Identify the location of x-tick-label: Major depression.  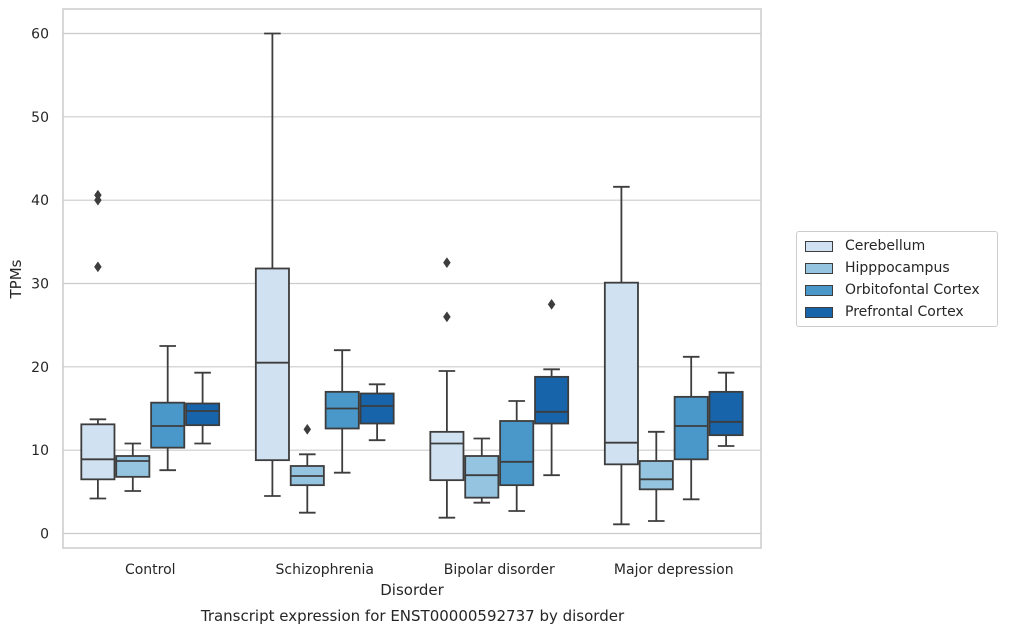
(674, 570).